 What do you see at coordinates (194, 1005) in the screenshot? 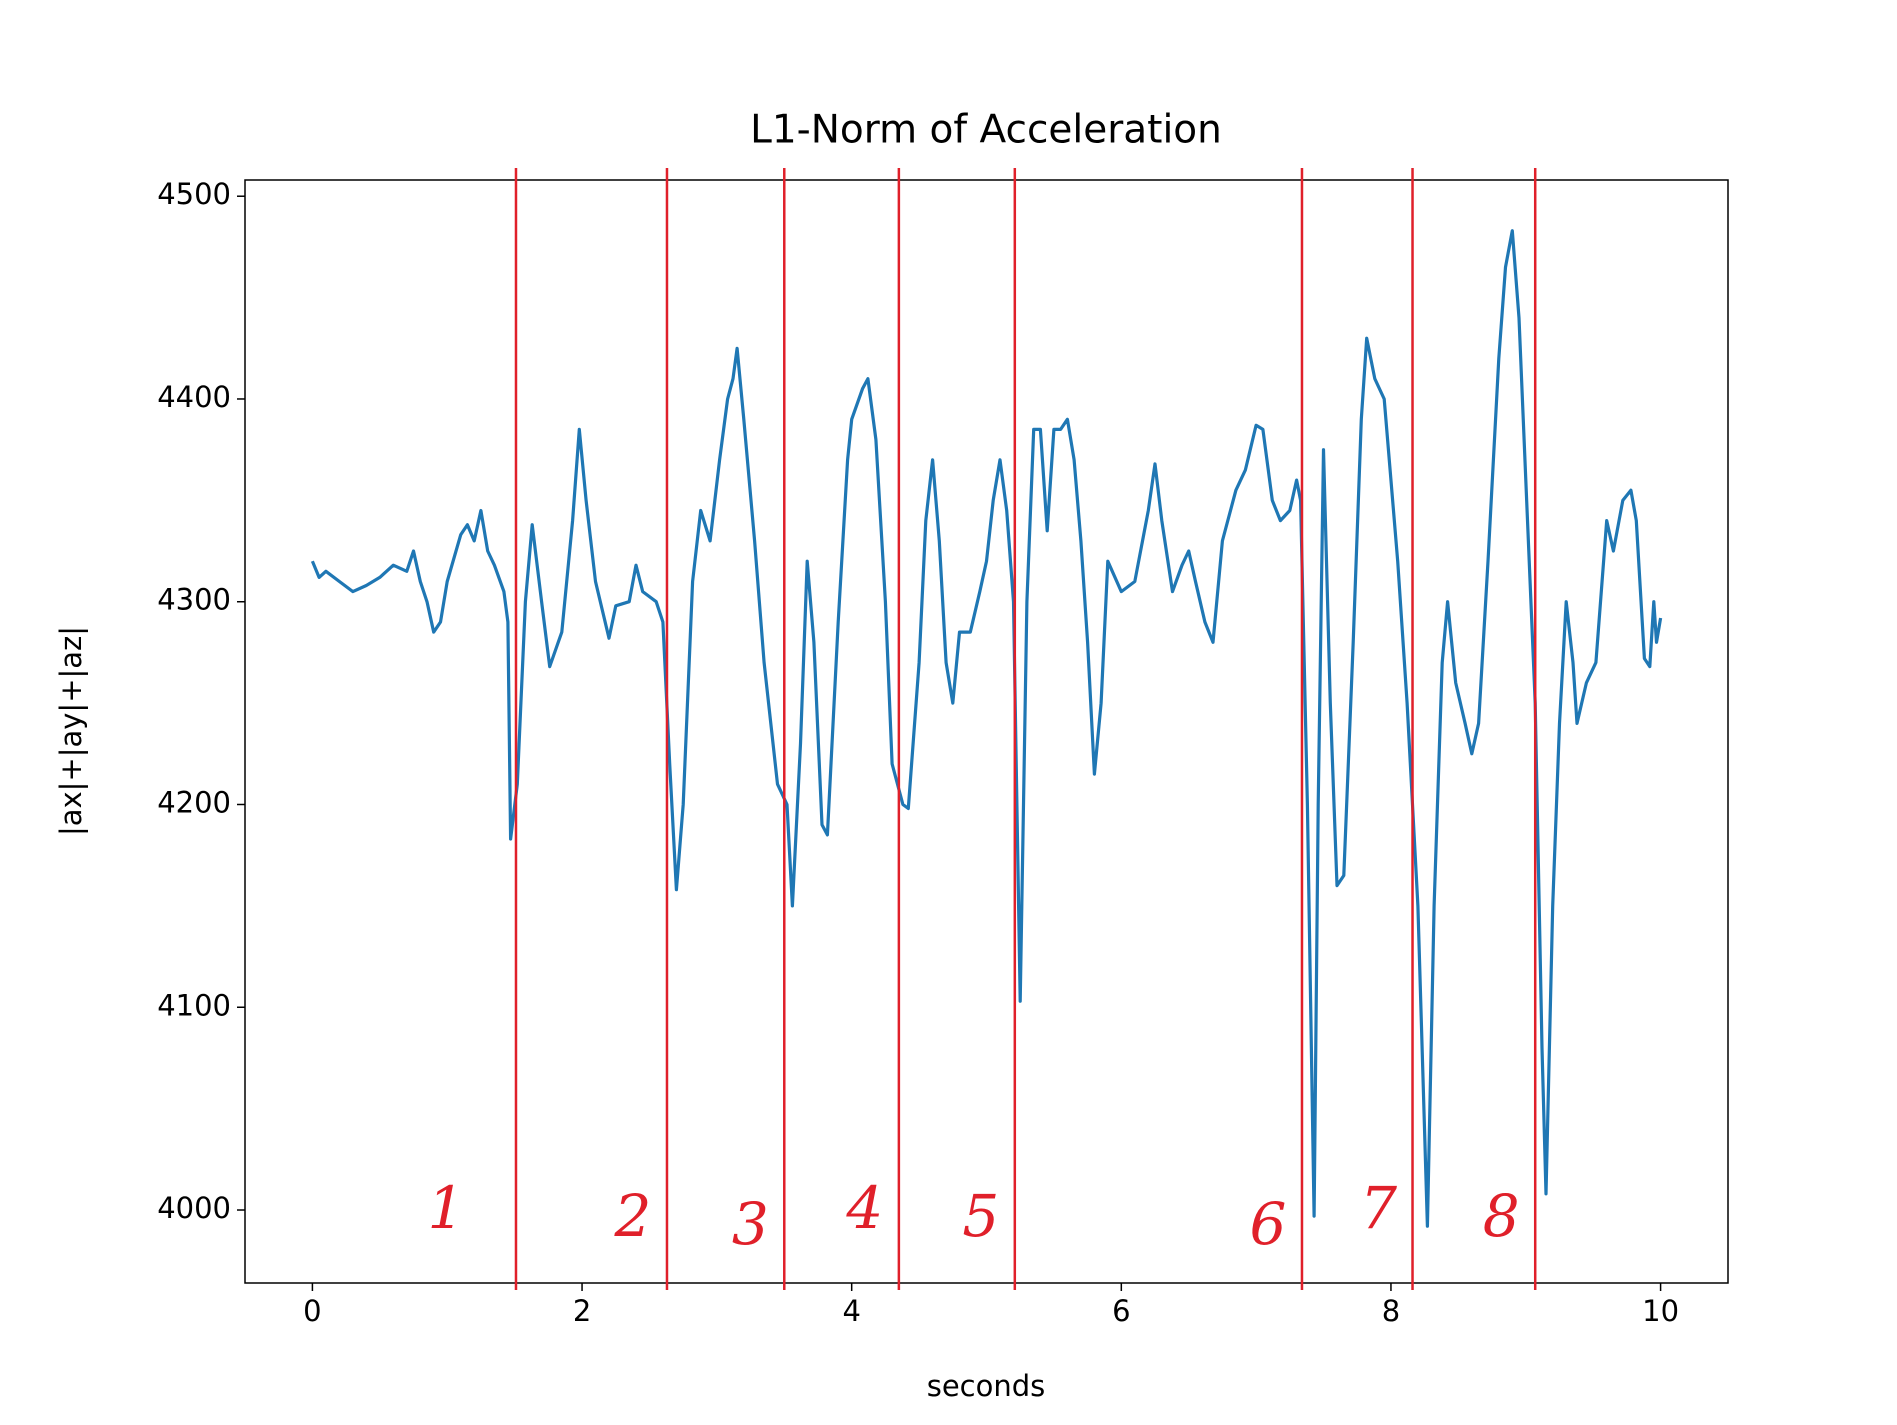
I see `y-tick-label: 4100` at bounding box center [194, 1005].